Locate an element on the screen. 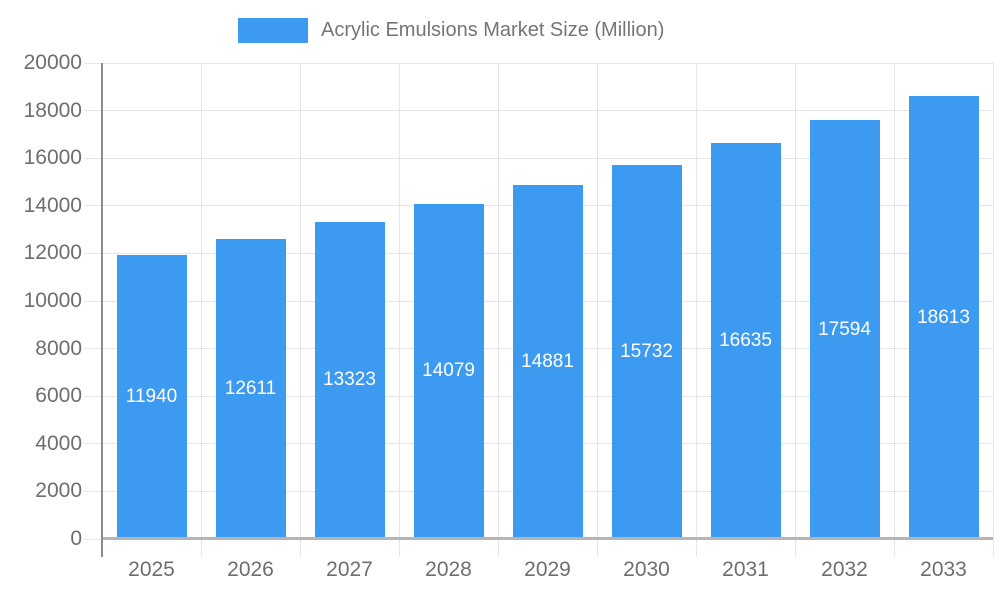 The image size is (1000, 600). bar-value-label: 17594 is located at coordinates (844, 329).